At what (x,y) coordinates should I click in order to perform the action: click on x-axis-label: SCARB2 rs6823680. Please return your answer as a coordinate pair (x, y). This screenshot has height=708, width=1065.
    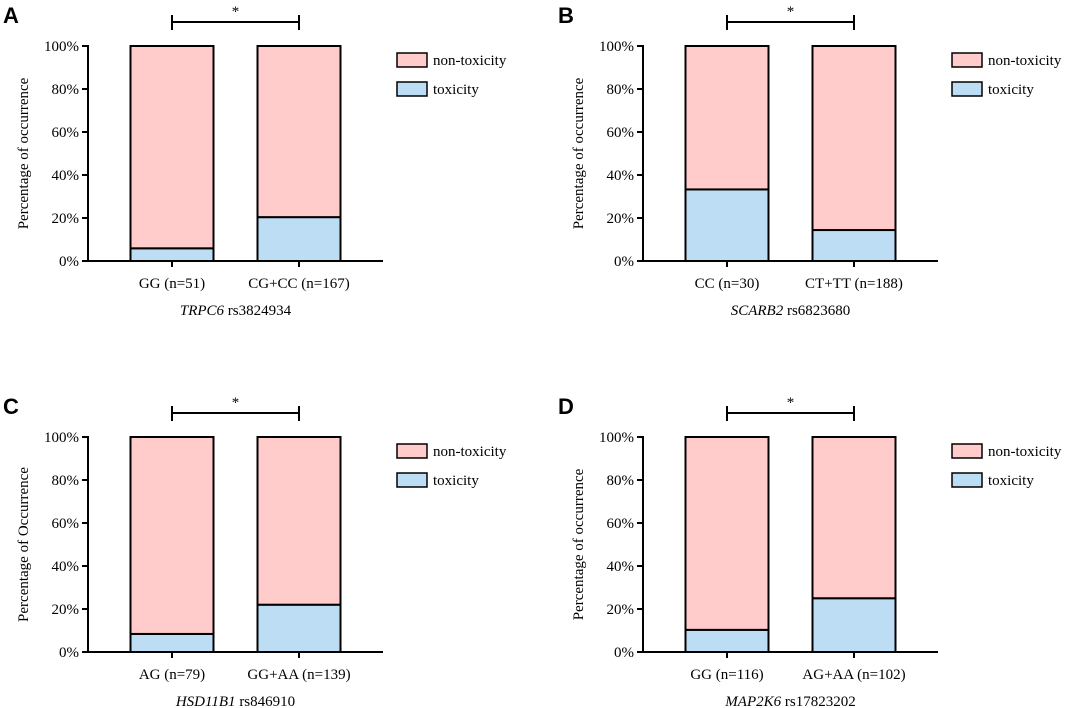
    Looking at the image, I should click on (791, 311).